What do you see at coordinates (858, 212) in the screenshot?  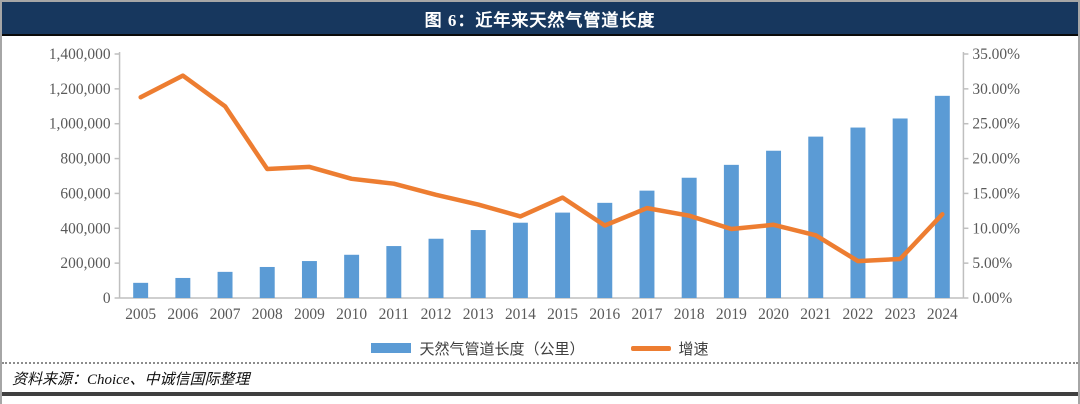 I see `bar-2022` at bounding box center [858, 212].